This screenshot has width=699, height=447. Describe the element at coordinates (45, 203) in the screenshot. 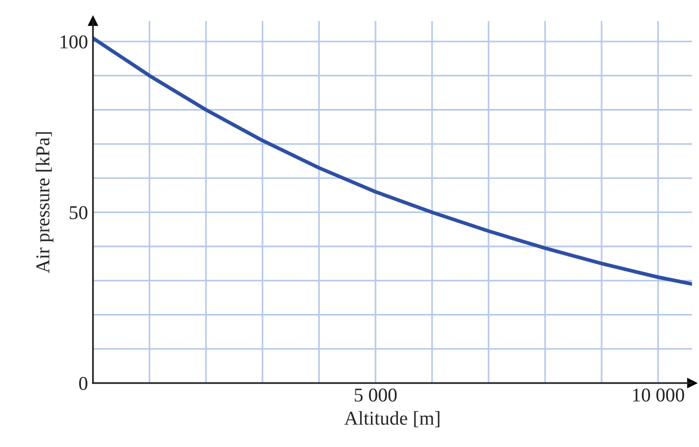

I see `y-axis-title: Air pressure [kPa]` at that location.